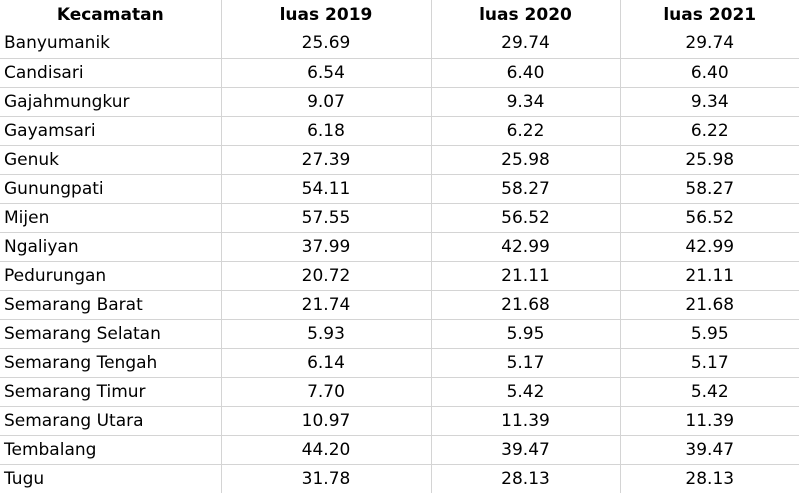  I want to click on luas-2019-cell: 54.11, so click(326, 189).